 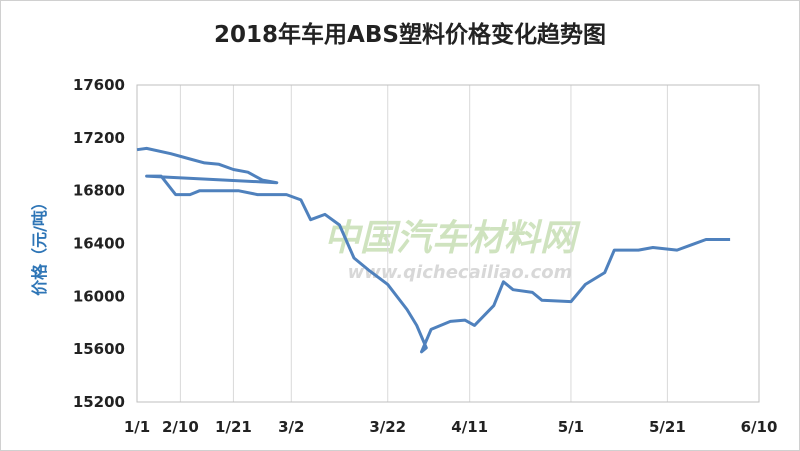 What do you see at coordinates (180, 427) in the screenshot?
I see `x-tick-label: 2/10` at bounding box center [180, 427].